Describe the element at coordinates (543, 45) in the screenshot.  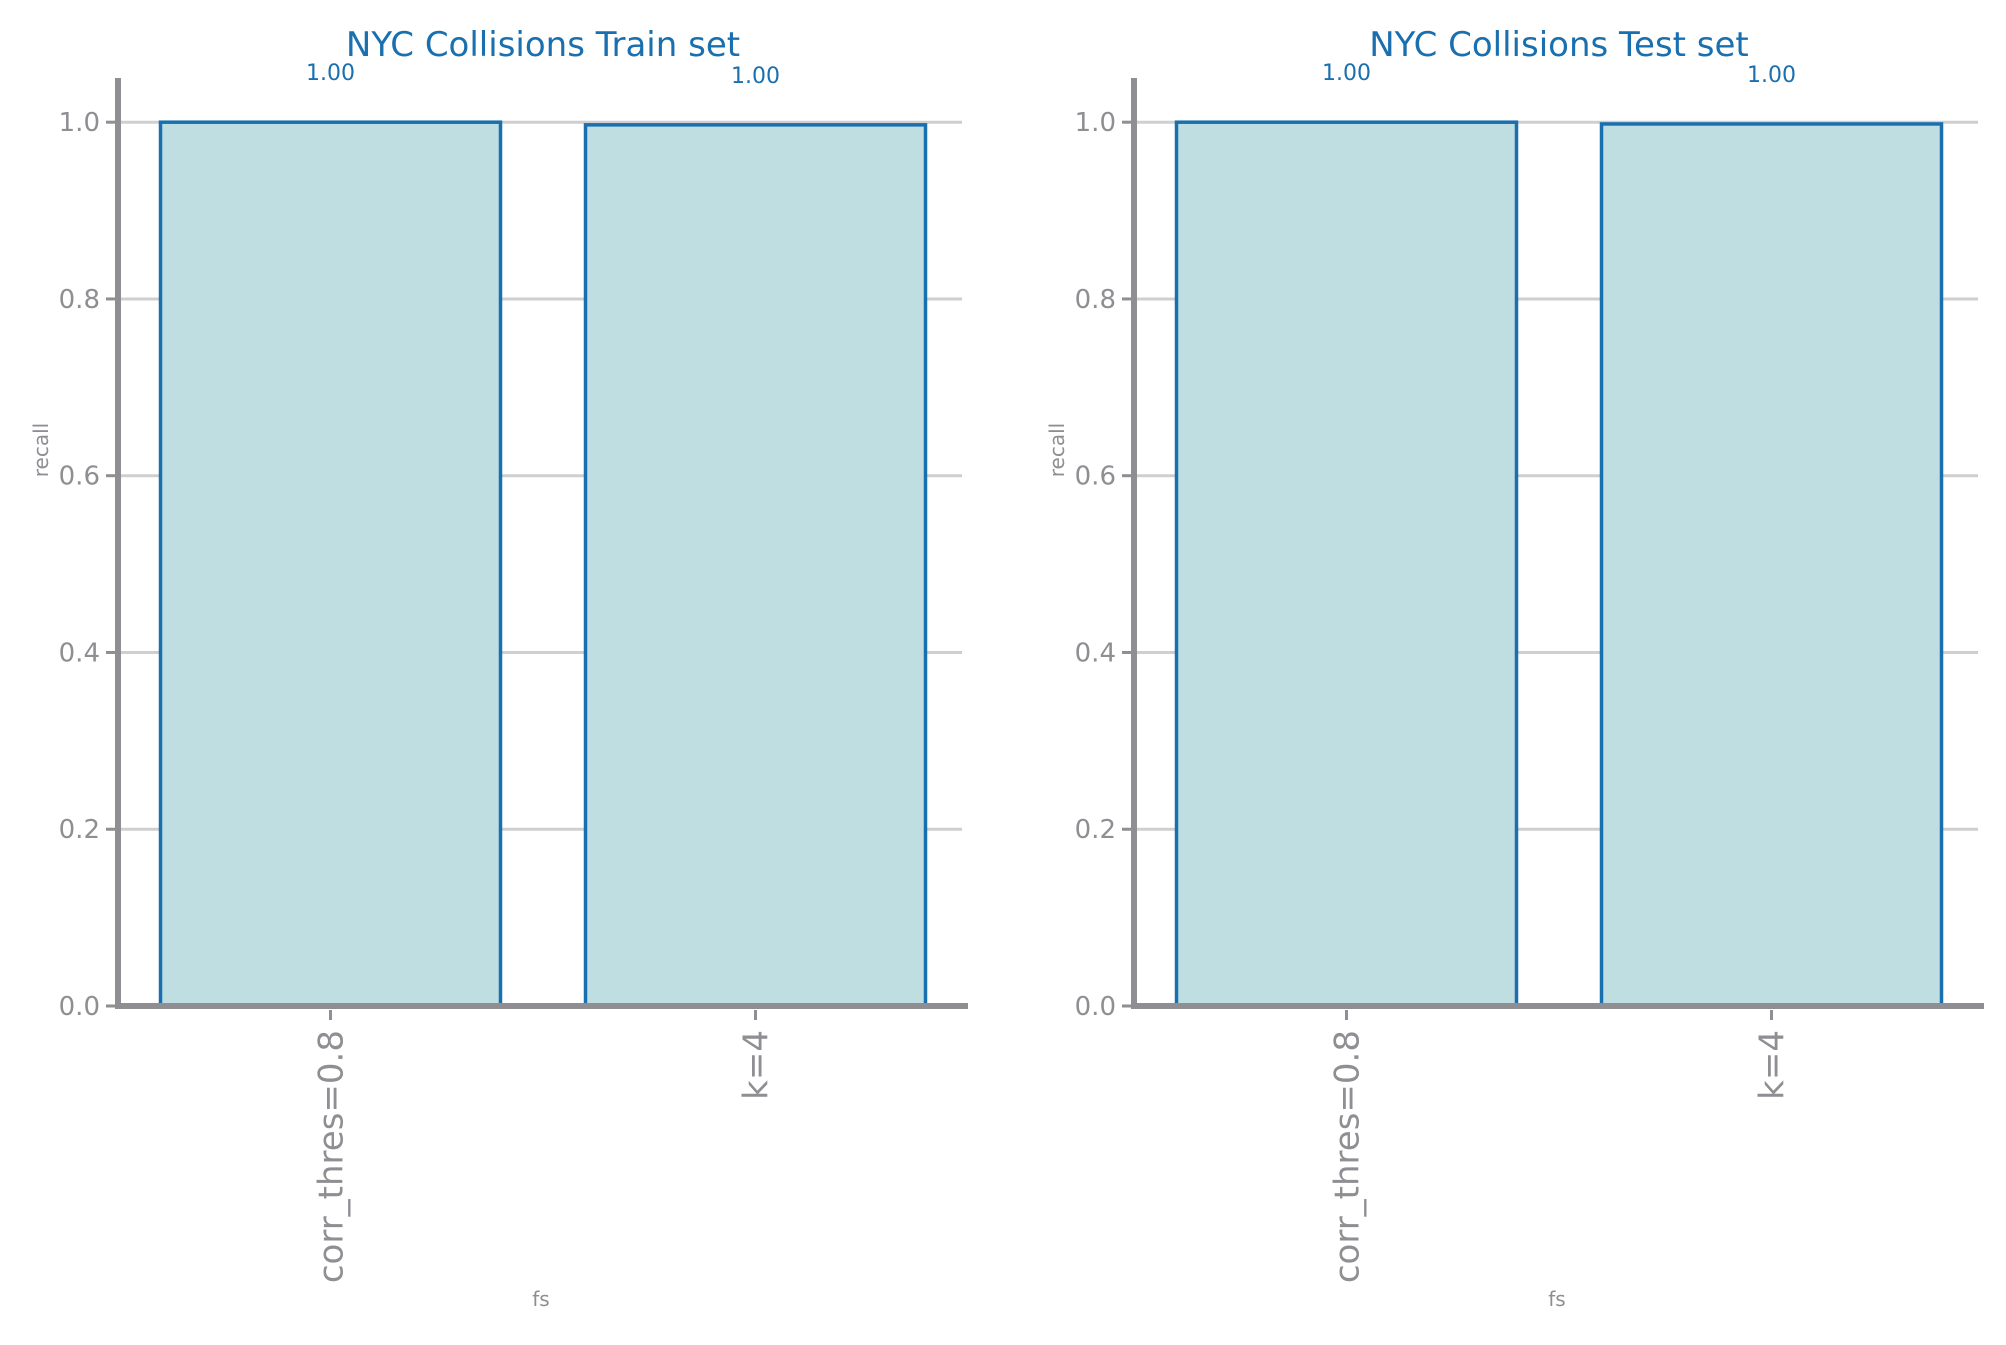
I see `chart-title: NYC Collisions Train set` at that location.